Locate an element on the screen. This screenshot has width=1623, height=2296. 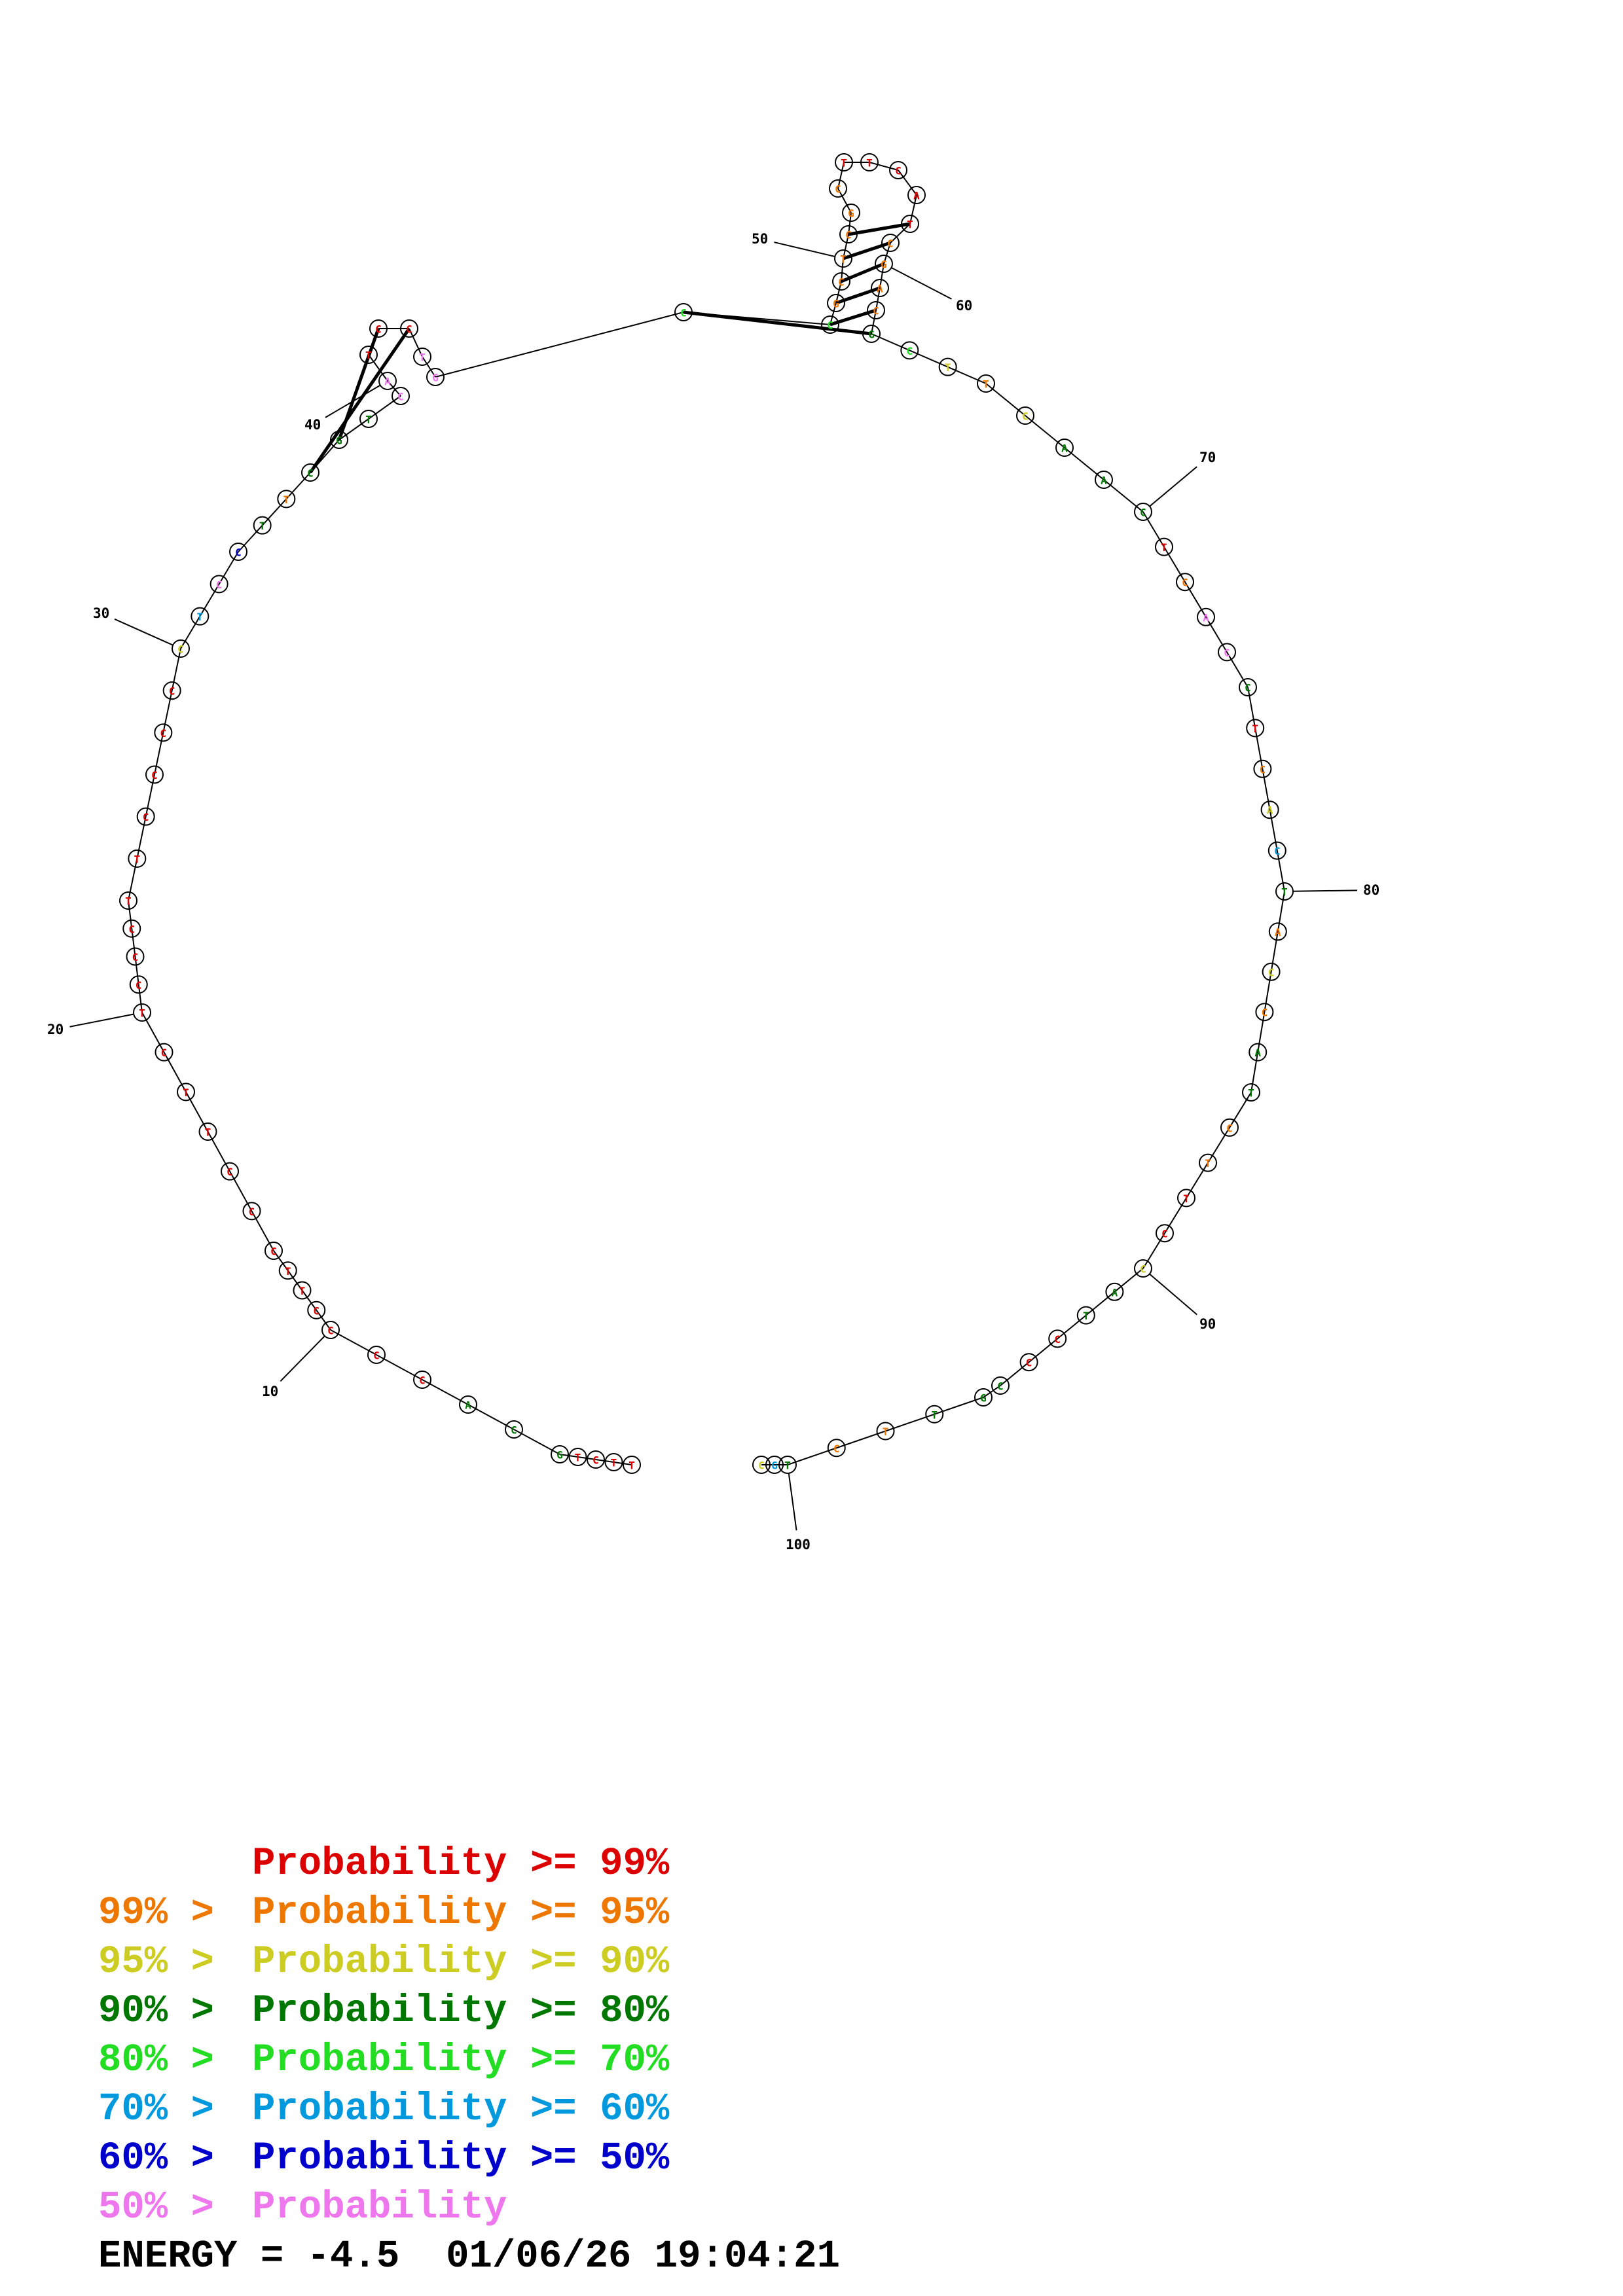
nucleotide-letter: G is located at coordinates (983, 1398).